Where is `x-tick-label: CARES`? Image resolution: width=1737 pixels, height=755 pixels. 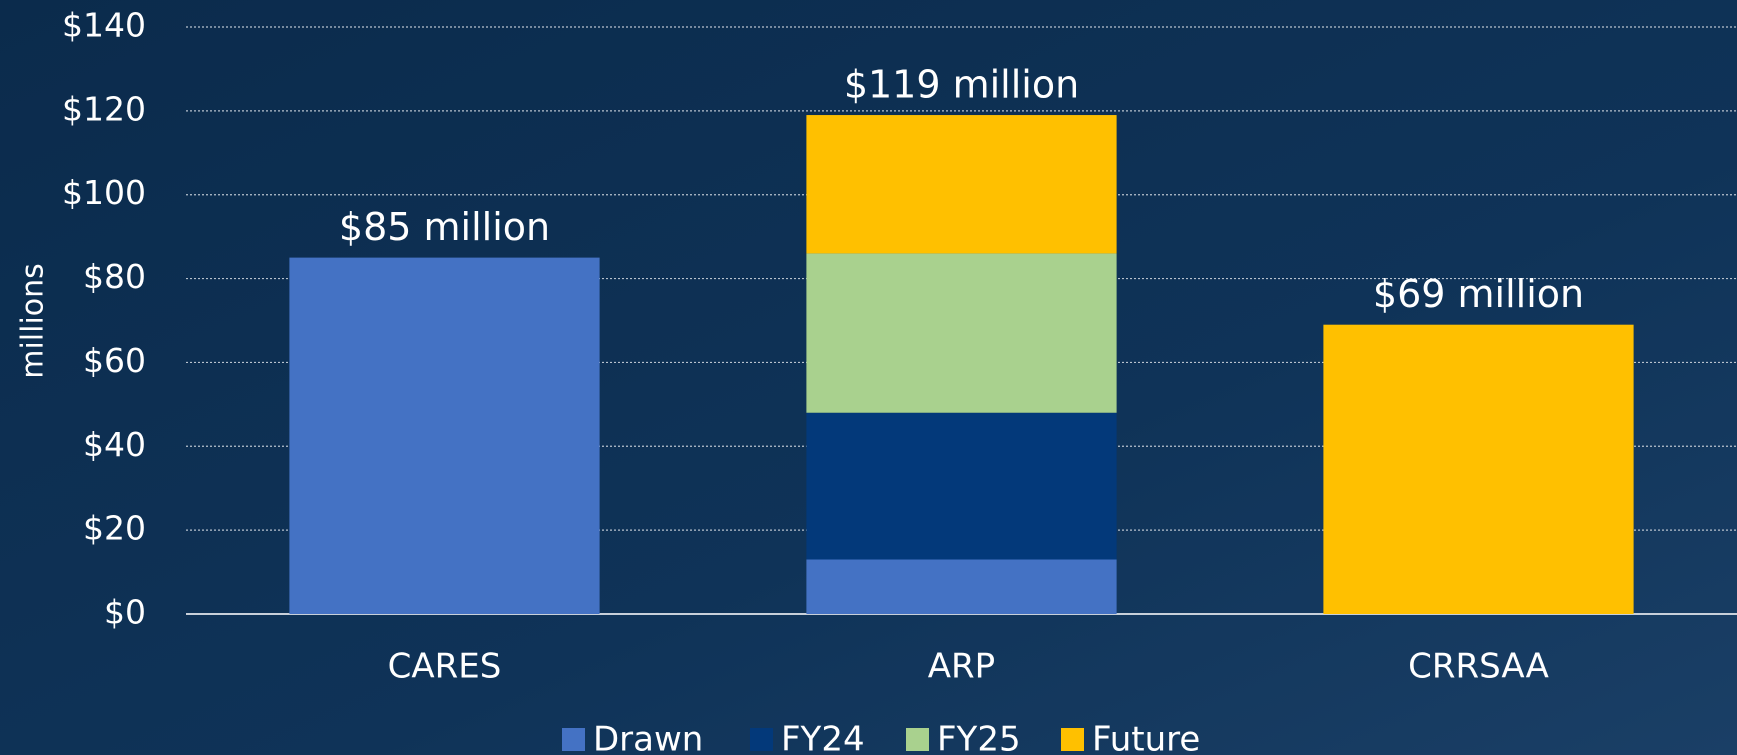
x-tick-label: CARES is located at coordinates (445, 667).